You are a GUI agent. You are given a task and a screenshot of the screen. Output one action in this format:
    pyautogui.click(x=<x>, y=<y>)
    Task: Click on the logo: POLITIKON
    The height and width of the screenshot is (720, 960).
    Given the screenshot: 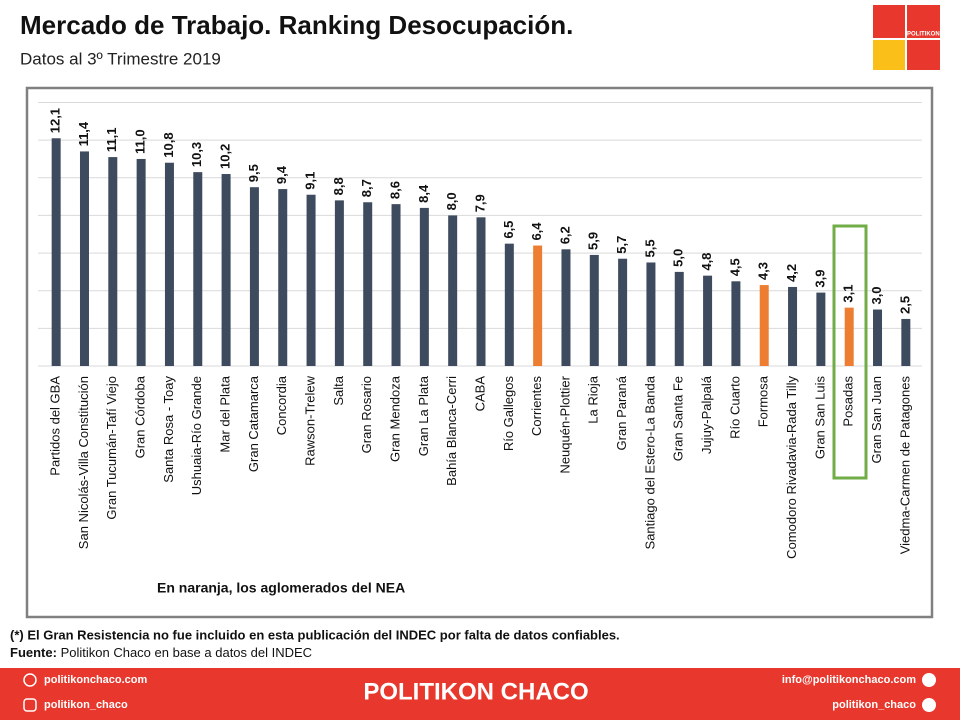 What is the action you would take?
    pyautogui.click(x=906, y=37)
    